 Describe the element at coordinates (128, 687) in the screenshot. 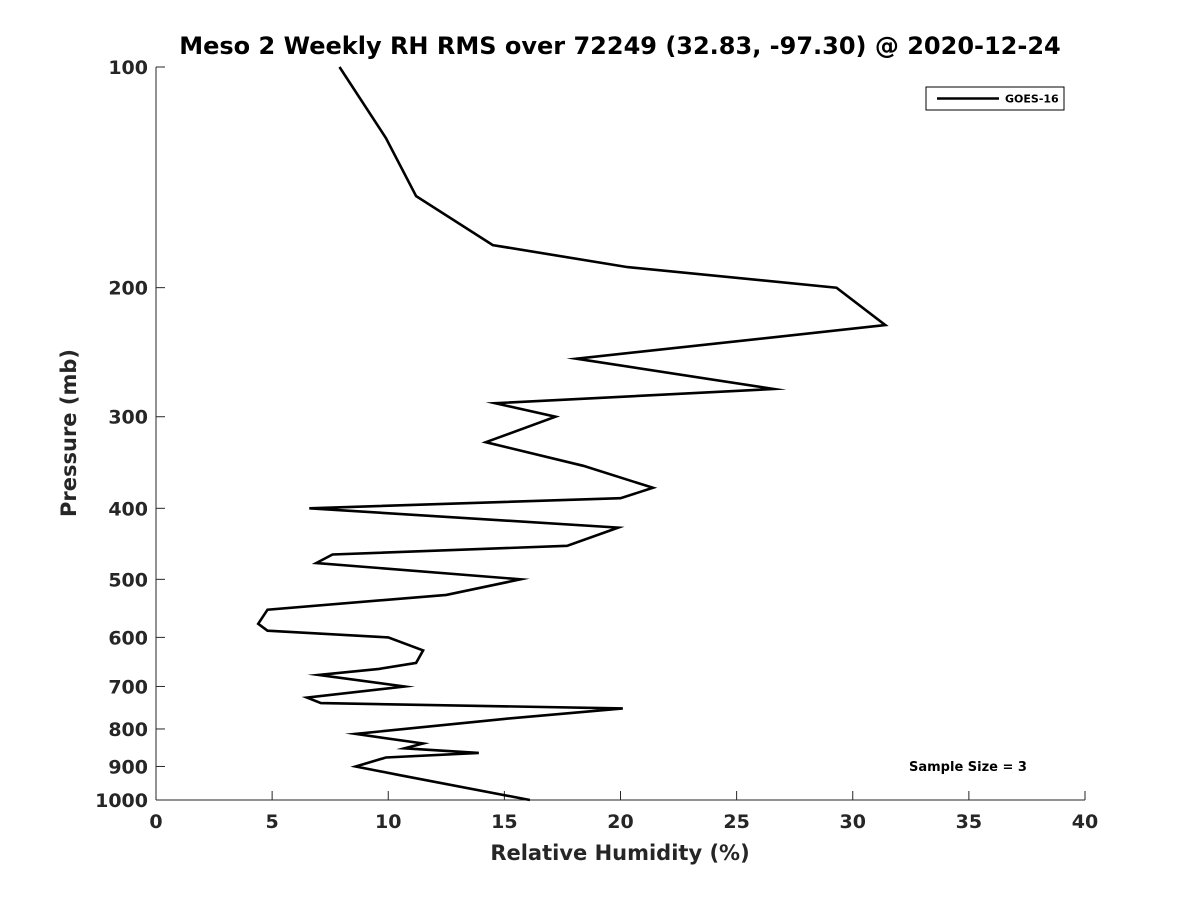

I see `y-tick-label: 700` at that location.